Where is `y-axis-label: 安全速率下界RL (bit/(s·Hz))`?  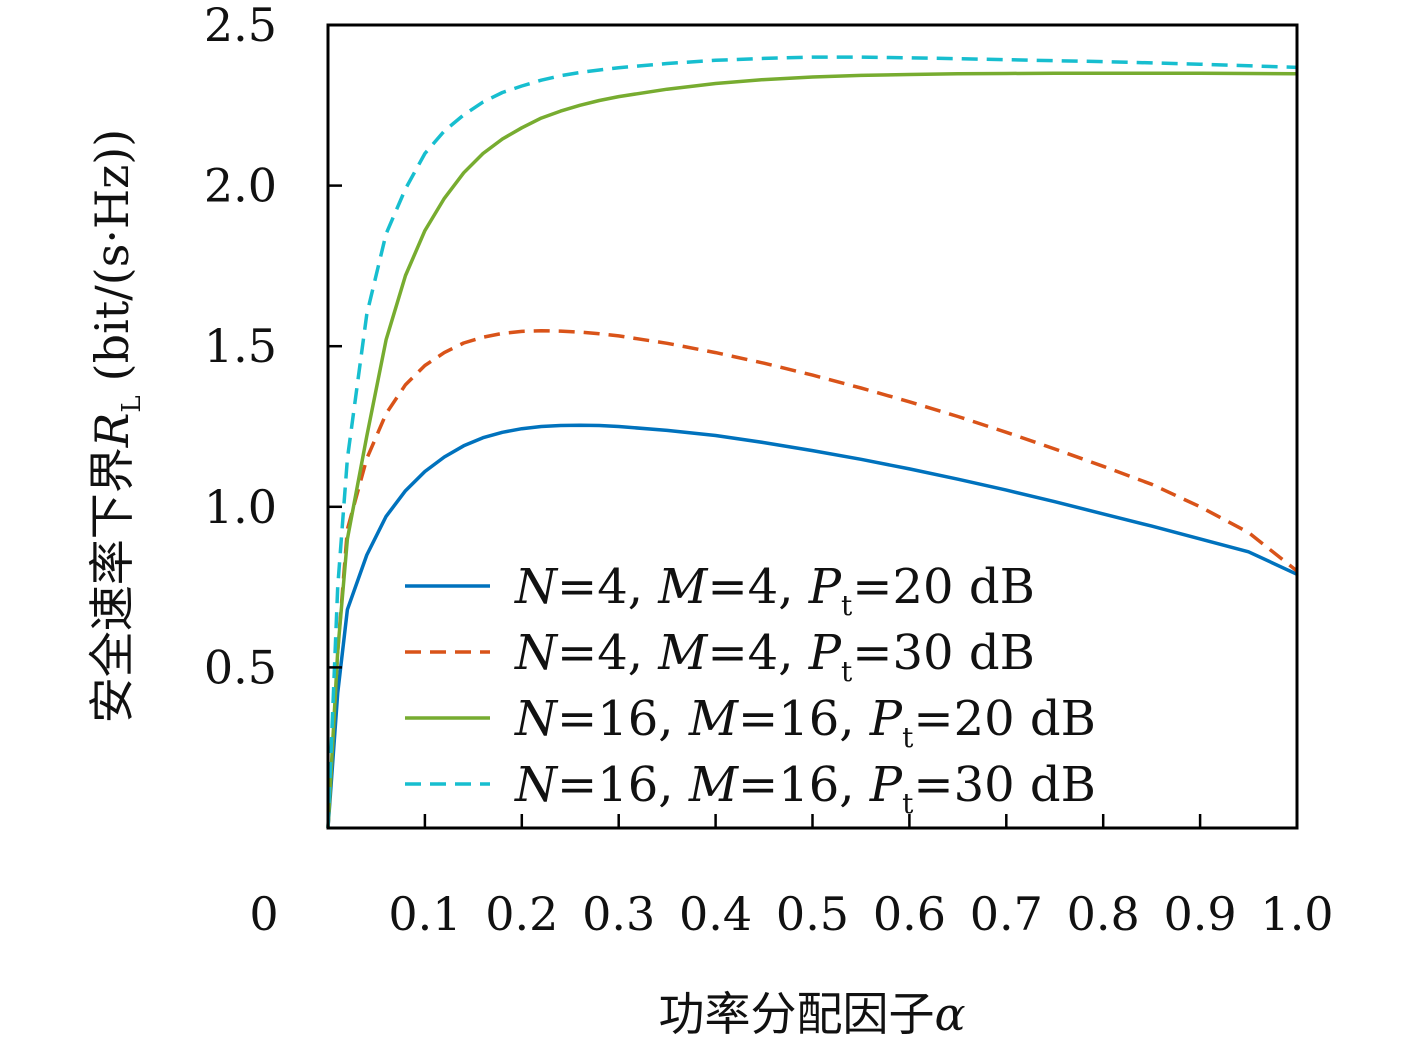
y-axis-label: 安全速率下界RL (bit/(s·Hz)) is located at coordinates (116, 426).